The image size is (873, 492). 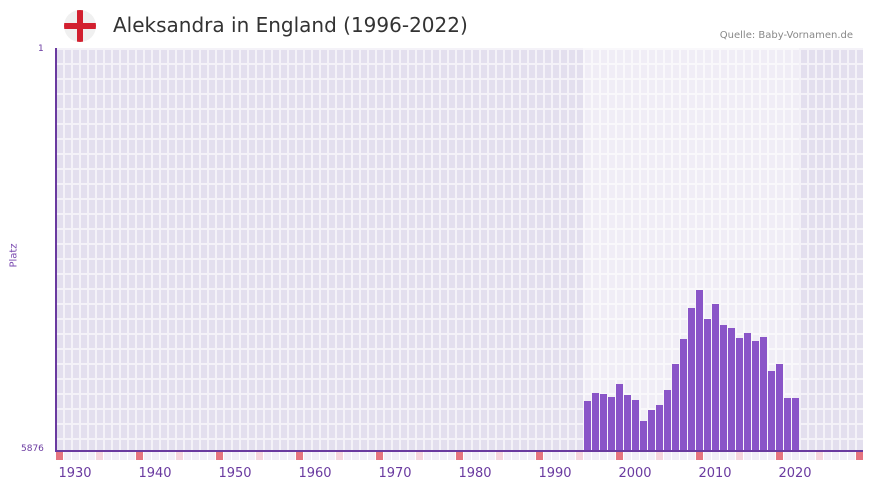 What do you see at coordinates (475, 473) in the screenshot?
I see `x-tick-label: 1980` at bounding box center [475, 473].